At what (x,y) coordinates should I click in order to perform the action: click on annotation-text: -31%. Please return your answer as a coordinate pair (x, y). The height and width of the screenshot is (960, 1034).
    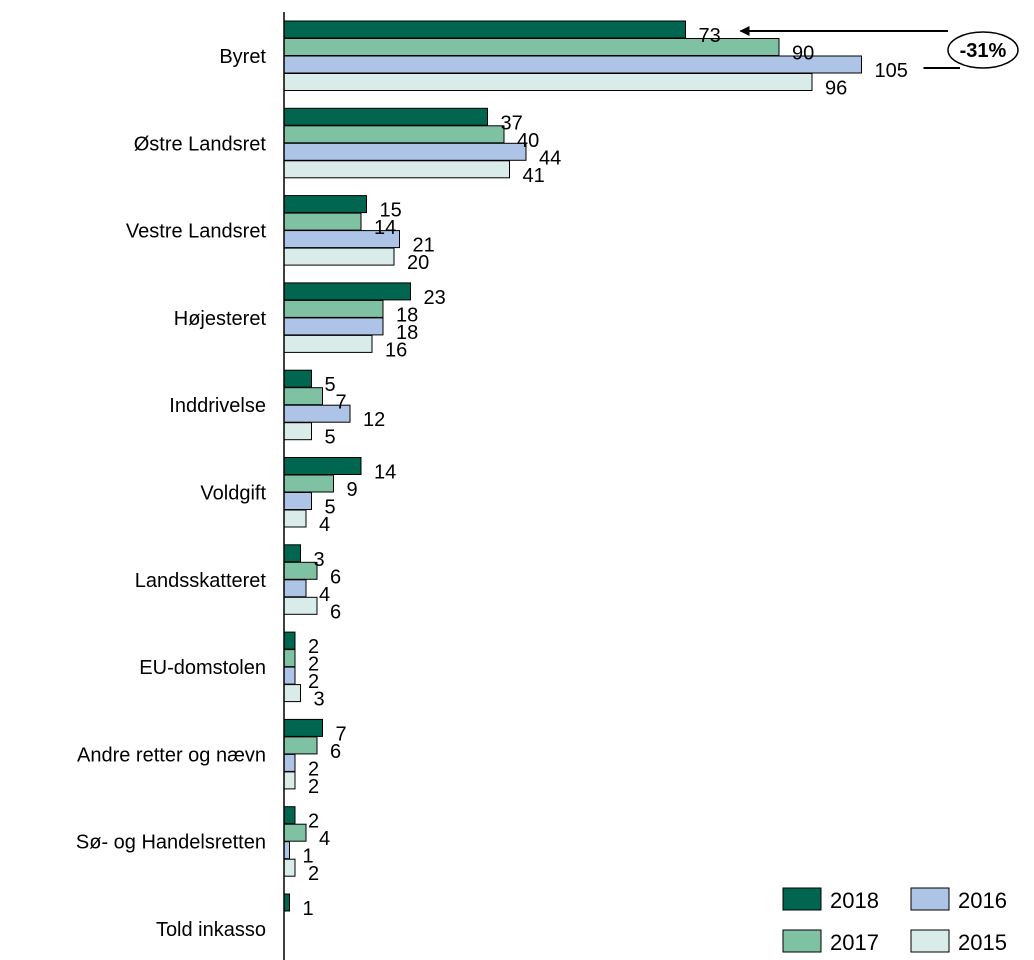
    Looking at the image, I should click on (983, 51).